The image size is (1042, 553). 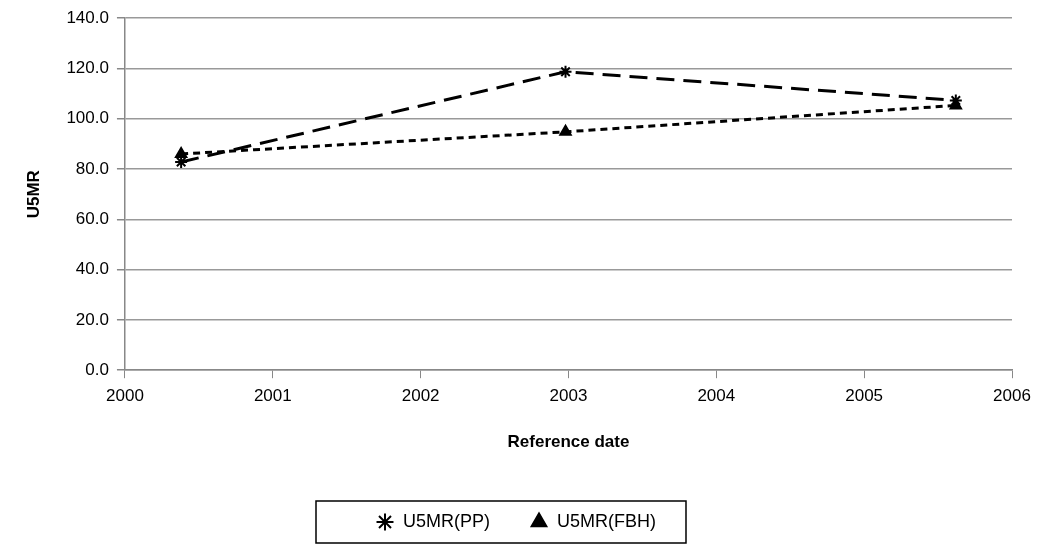 I want to click on x-tick-label: 2003, so click(x=568, y=396).